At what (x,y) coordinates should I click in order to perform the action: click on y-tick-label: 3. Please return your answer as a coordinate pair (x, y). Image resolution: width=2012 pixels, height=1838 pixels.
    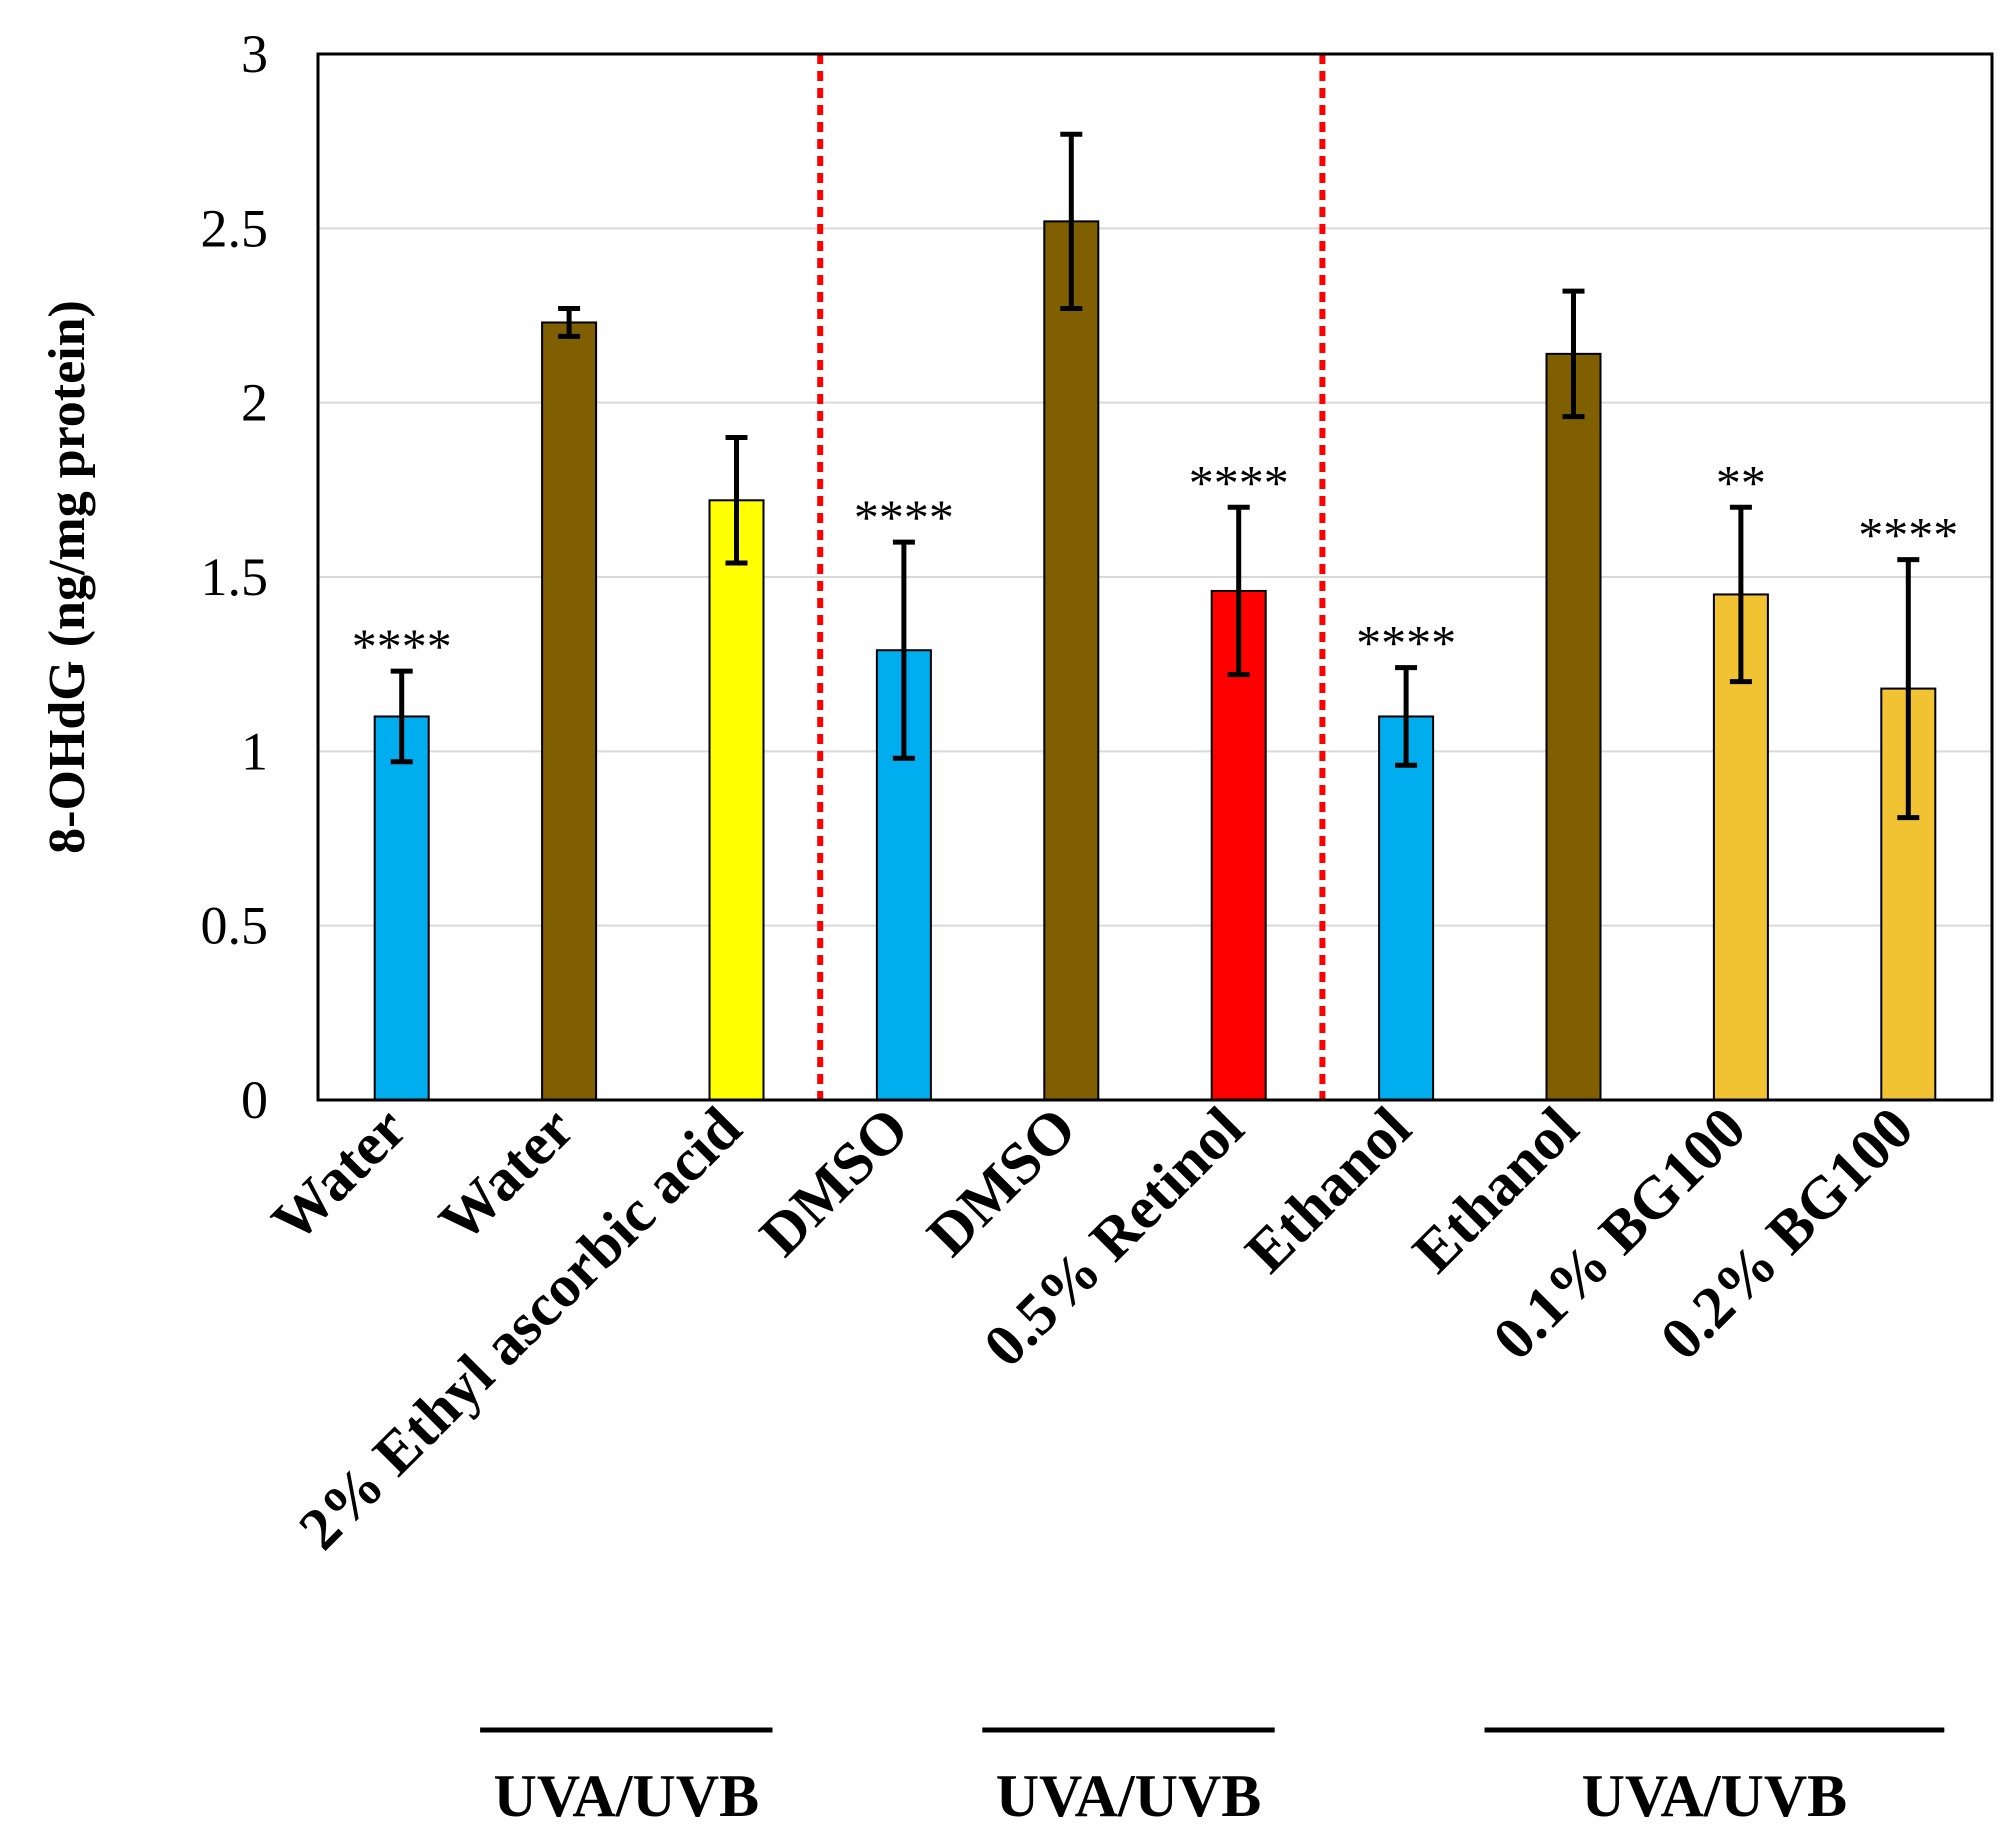
    Looking at the image, I should click on (254, 54).